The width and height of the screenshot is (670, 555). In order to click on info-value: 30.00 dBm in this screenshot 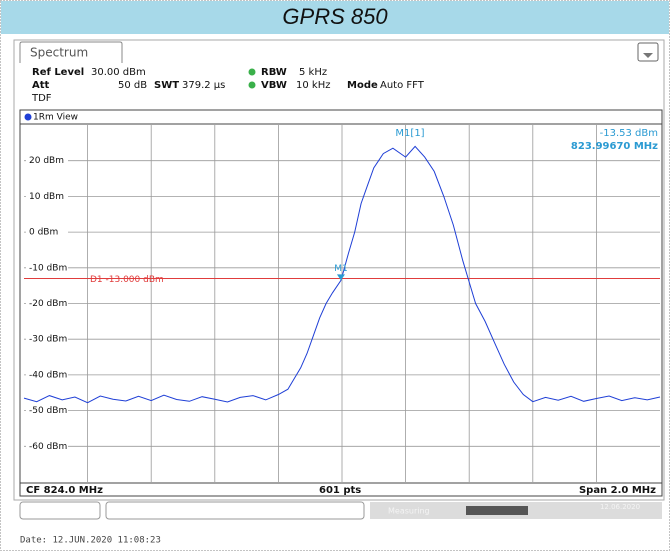, I will do `click(118, 72)`.